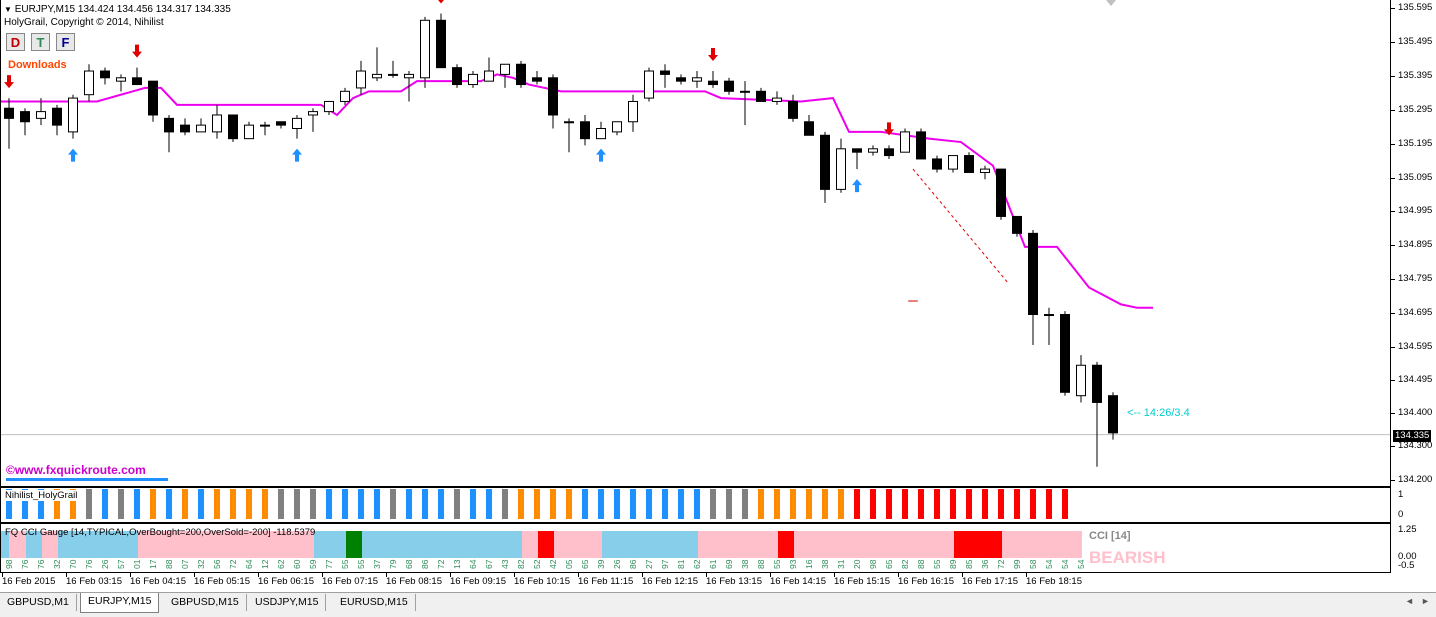  I want to click on holygrail-axis-0: 0, so click(1401, 514).